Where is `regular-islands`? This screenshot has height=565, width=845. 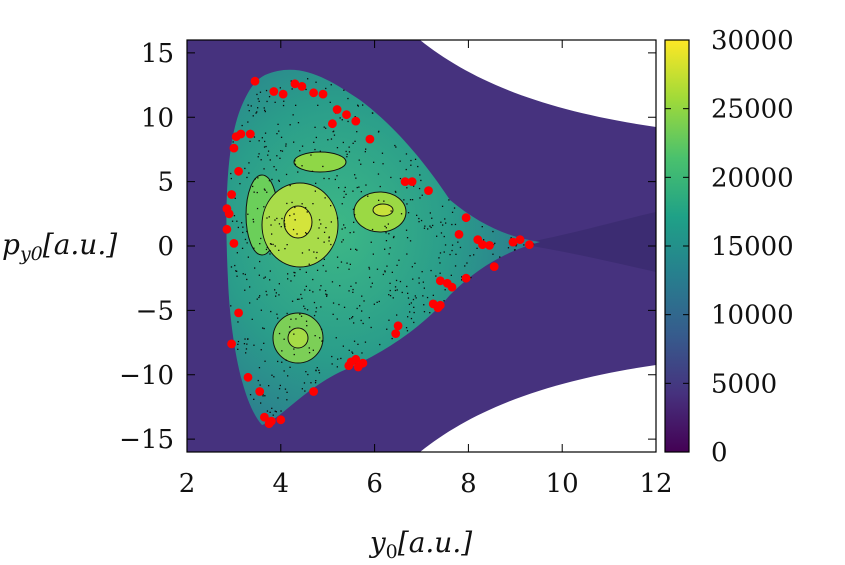
regular-islands is located at coordinates (326, 257).